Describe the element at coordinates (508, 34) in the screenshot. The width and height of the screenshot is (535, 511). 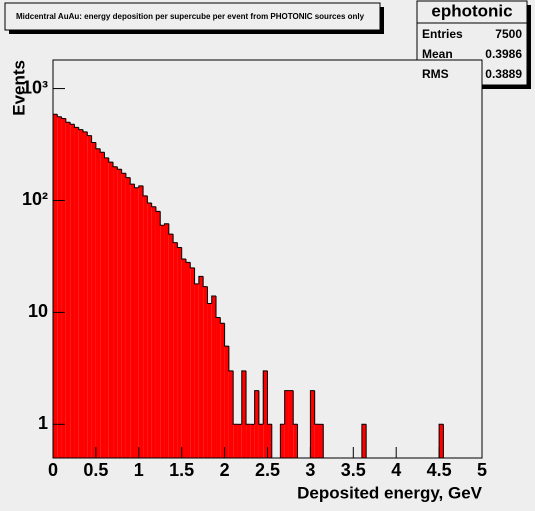
I see `stats-value: 7500` at that location.